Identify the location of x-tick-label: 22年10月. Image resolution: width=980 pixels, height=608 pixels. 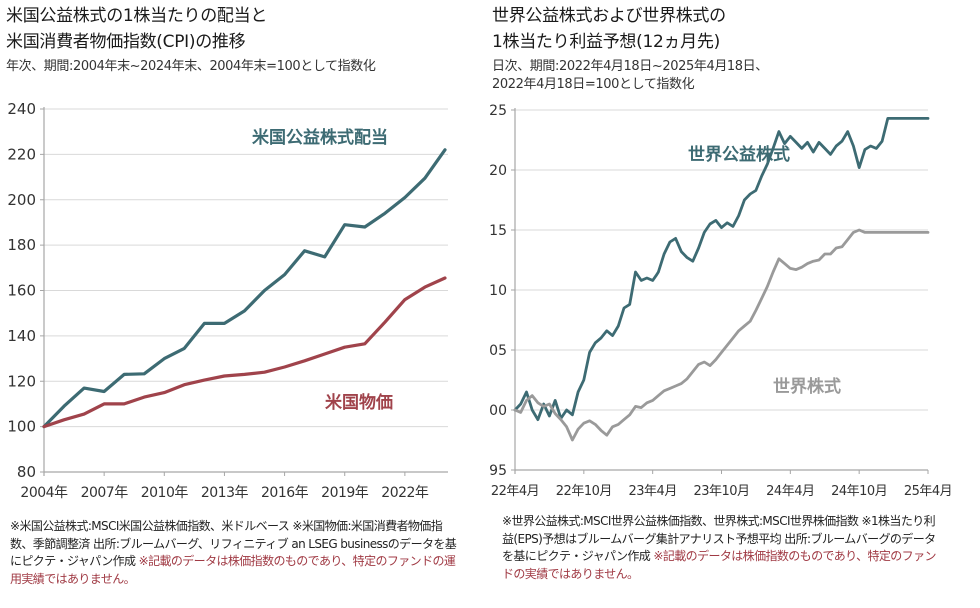
(584, 491).